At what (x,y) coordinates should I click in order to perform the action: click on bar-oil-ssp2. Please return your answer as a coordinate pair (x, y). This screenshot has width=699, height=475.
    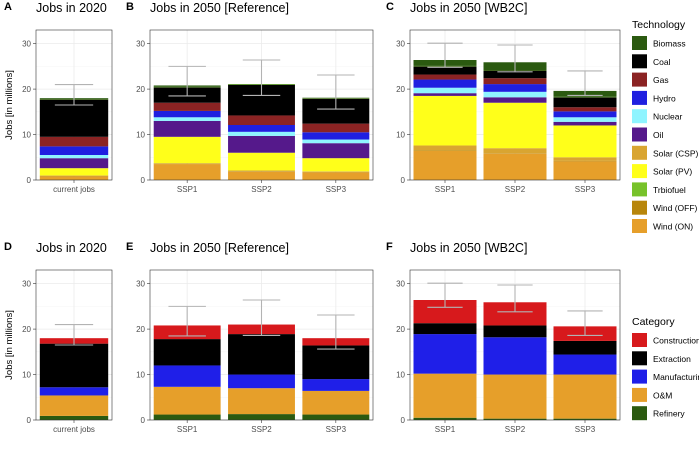
    Looking at the image, I should click on (515, 100).